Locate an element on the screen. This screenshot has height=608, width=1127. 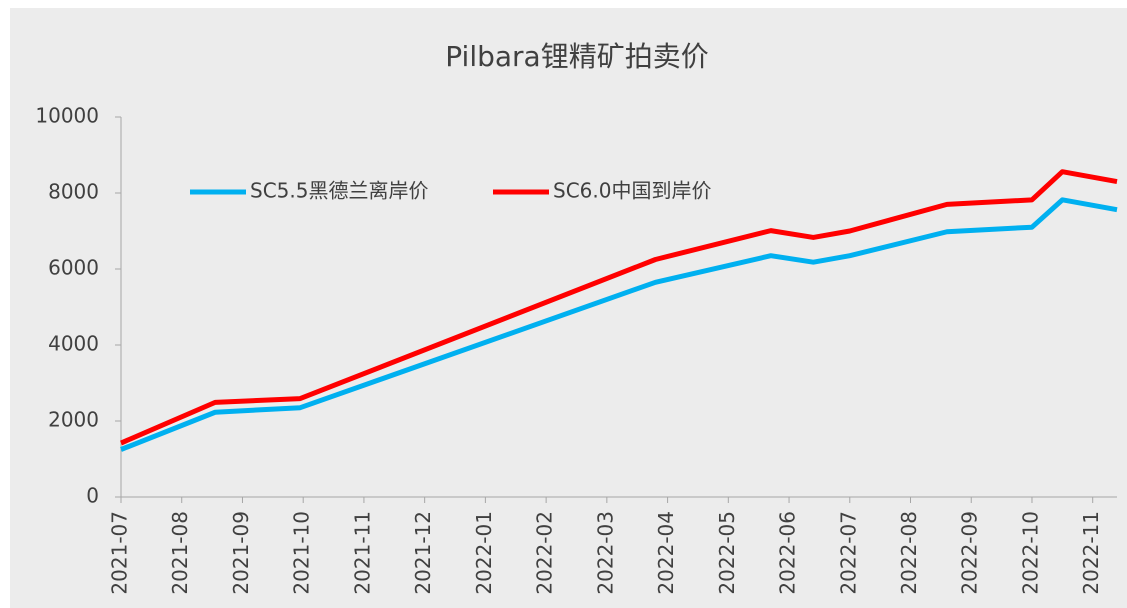
y-tick-label: 10000 is located at coordinates (67, 116).